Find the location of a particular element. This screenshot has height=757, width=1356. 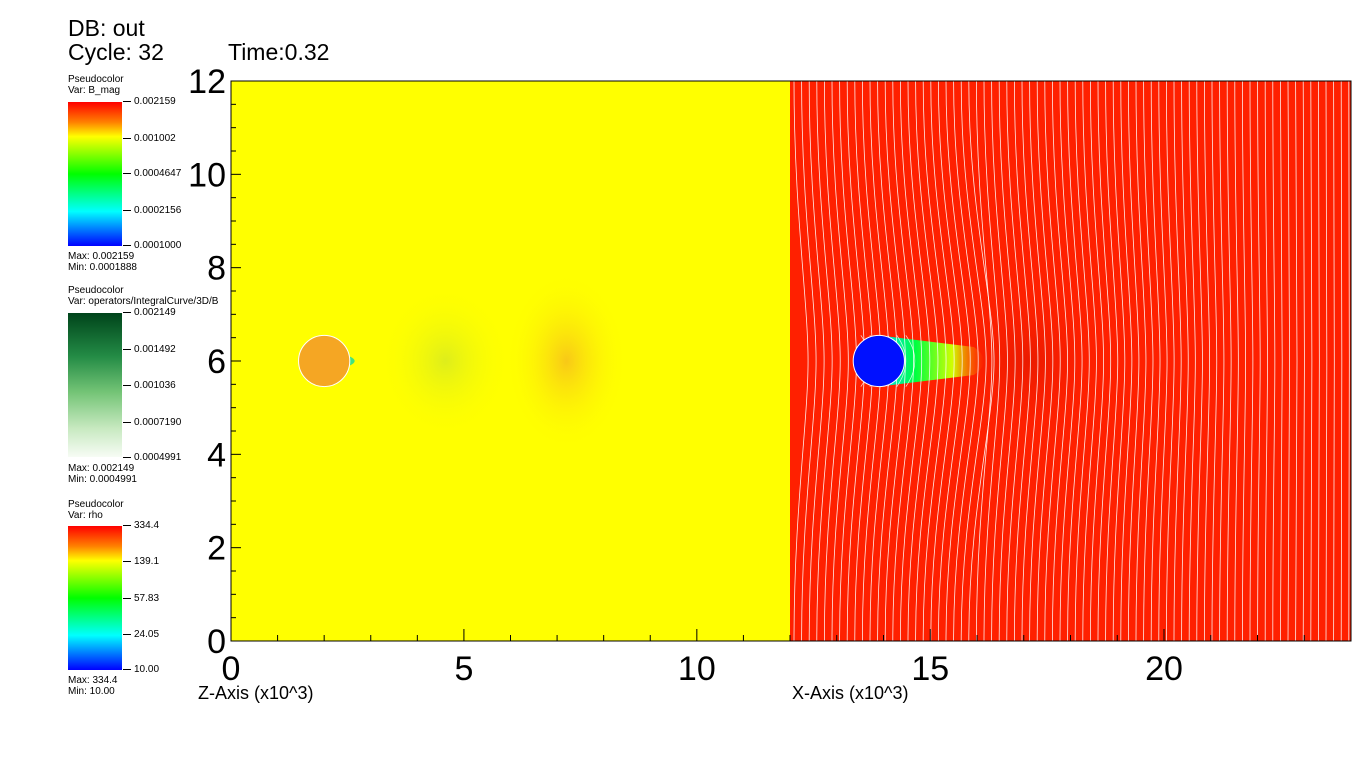

legend-tick: 0.001036 is located at coordinates (149, 386).